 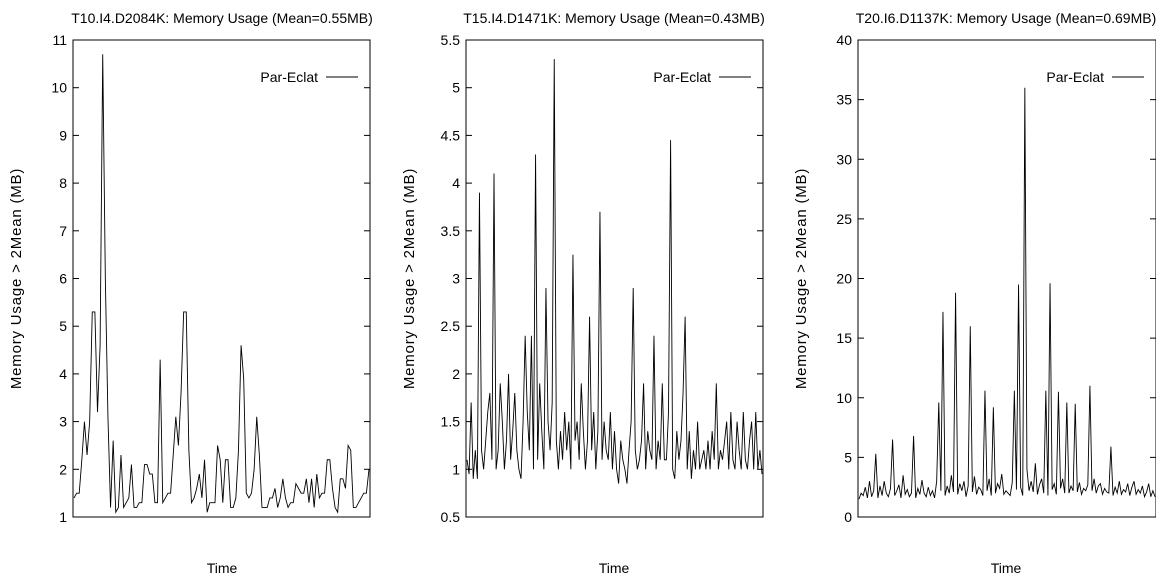 I want to click on y-tick-label: 40, so click(x=844, y=40).